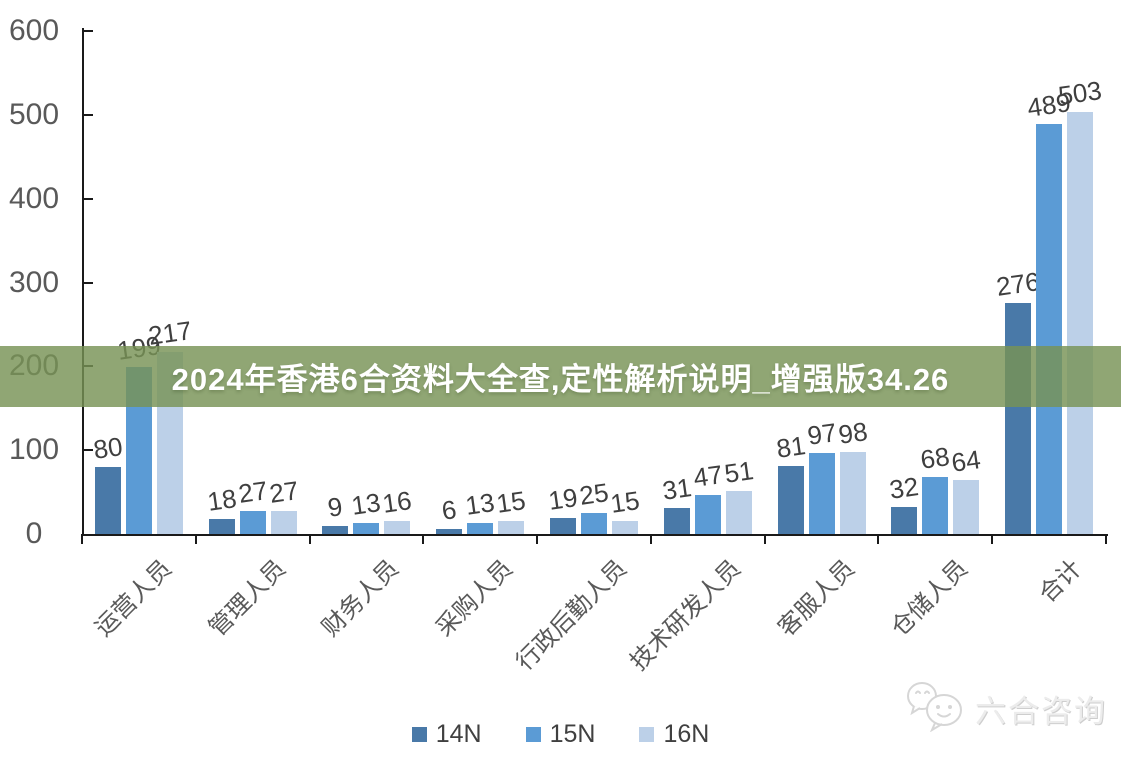  Describe the element at coordinates (1049, 329) in the screenshot. I see `bar-15N-合计` at that location.